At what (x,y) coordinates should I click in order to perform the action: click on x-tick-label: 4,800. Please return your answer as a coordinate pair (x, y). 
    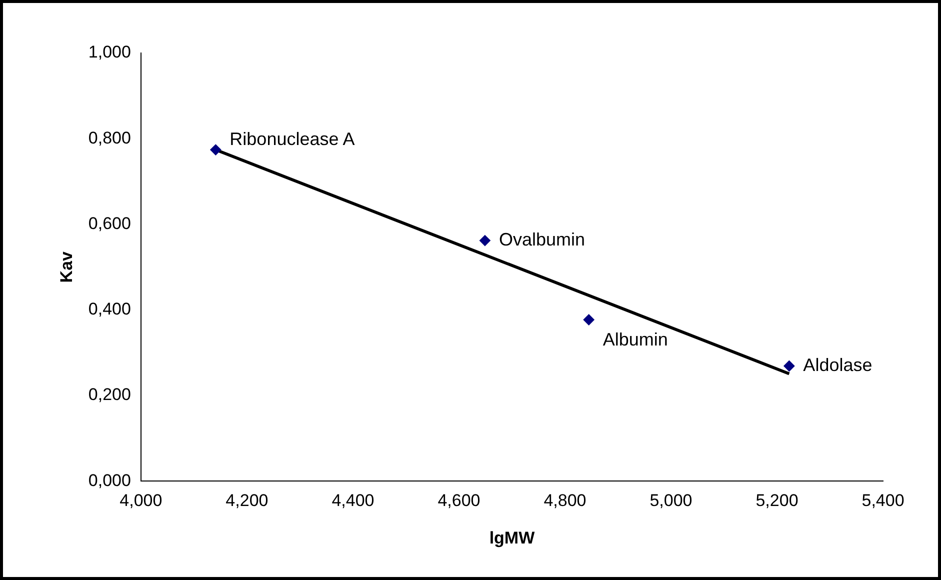
    Looking at the image, I should click on (565, 500).